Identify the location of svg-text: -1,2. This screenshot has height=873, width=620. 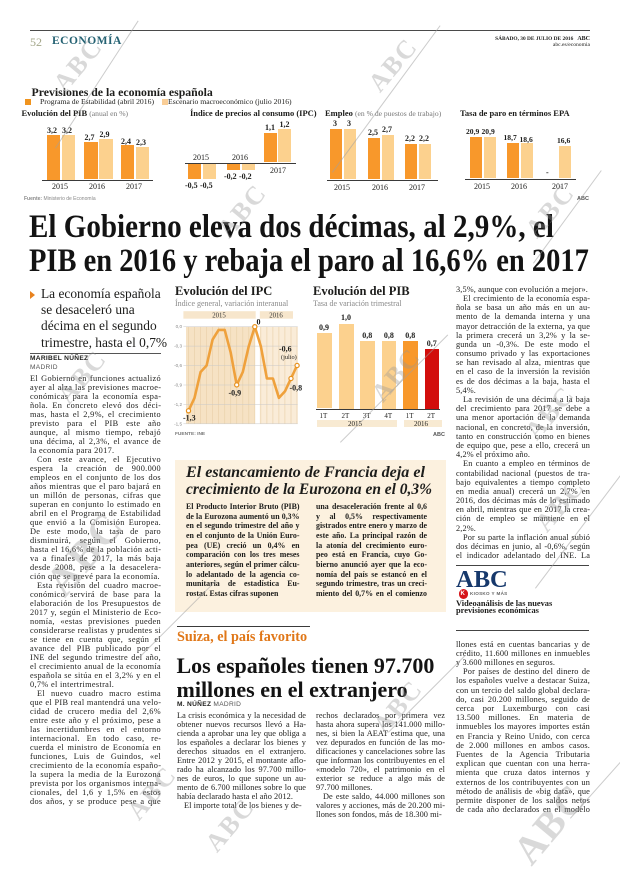
(178, 404).